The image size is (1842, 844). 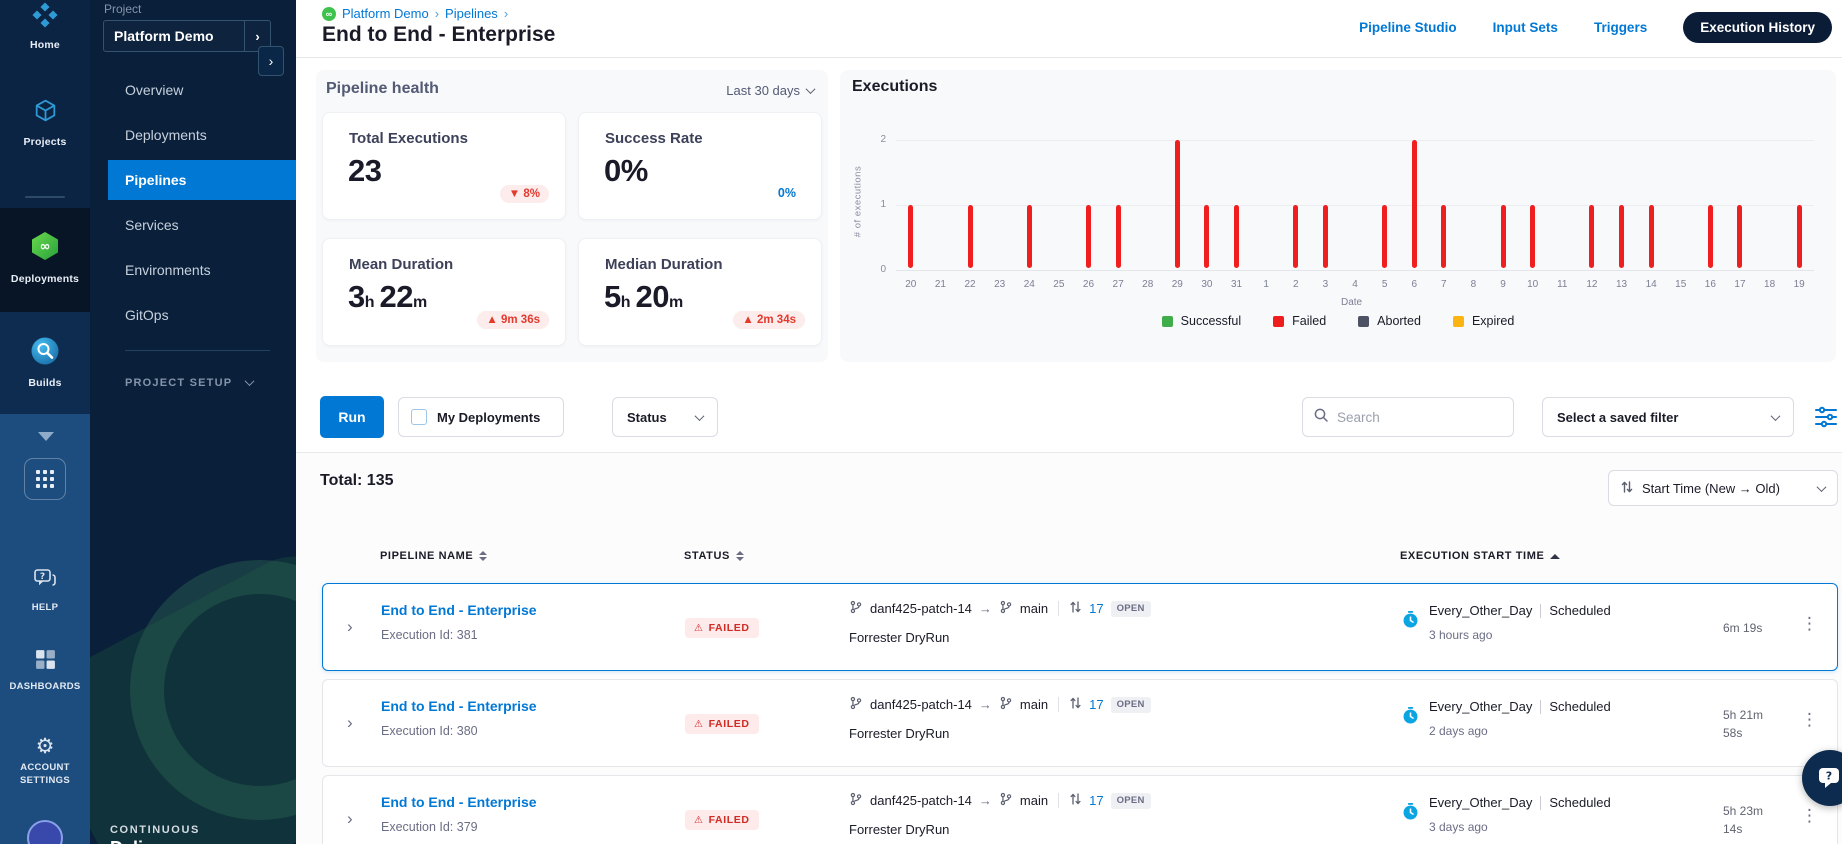 What do you see at coordinates (1821, 486) in the screenshot?
I see `chevron-down-icon` at bounding box center [1821, 486].